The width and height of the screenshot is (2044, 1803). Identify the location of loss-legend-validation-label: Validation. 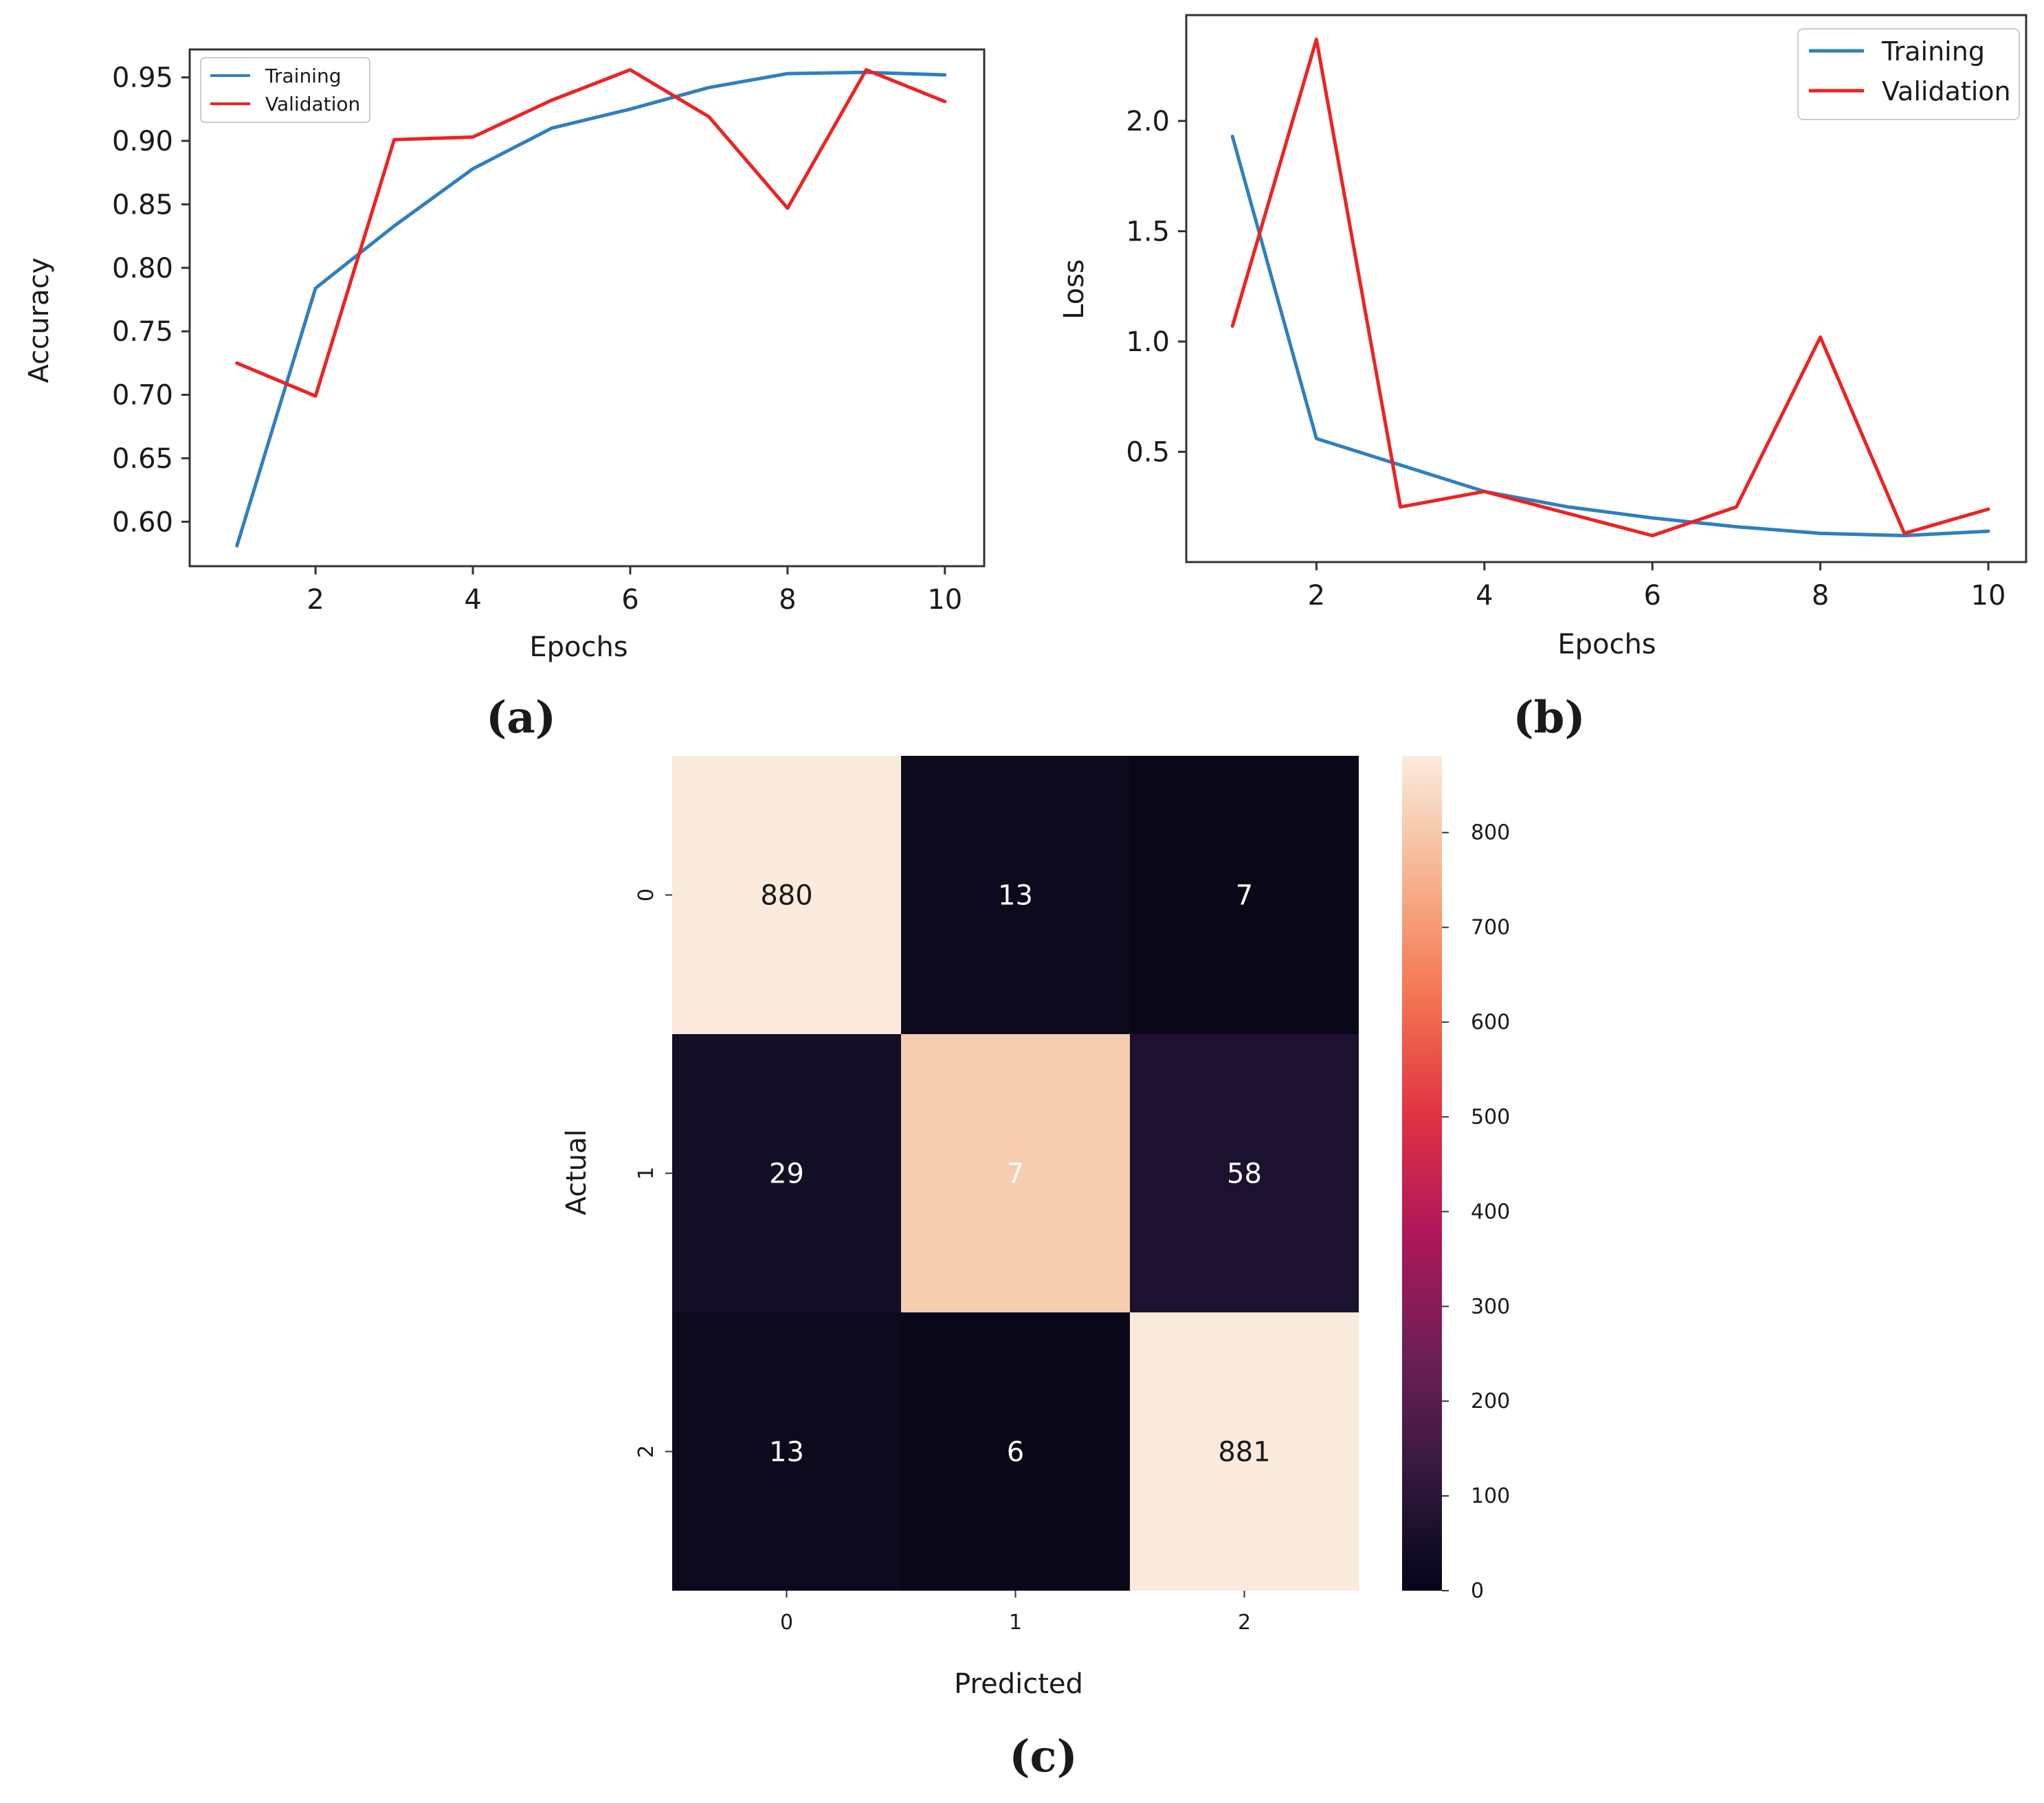
(1946, 91).